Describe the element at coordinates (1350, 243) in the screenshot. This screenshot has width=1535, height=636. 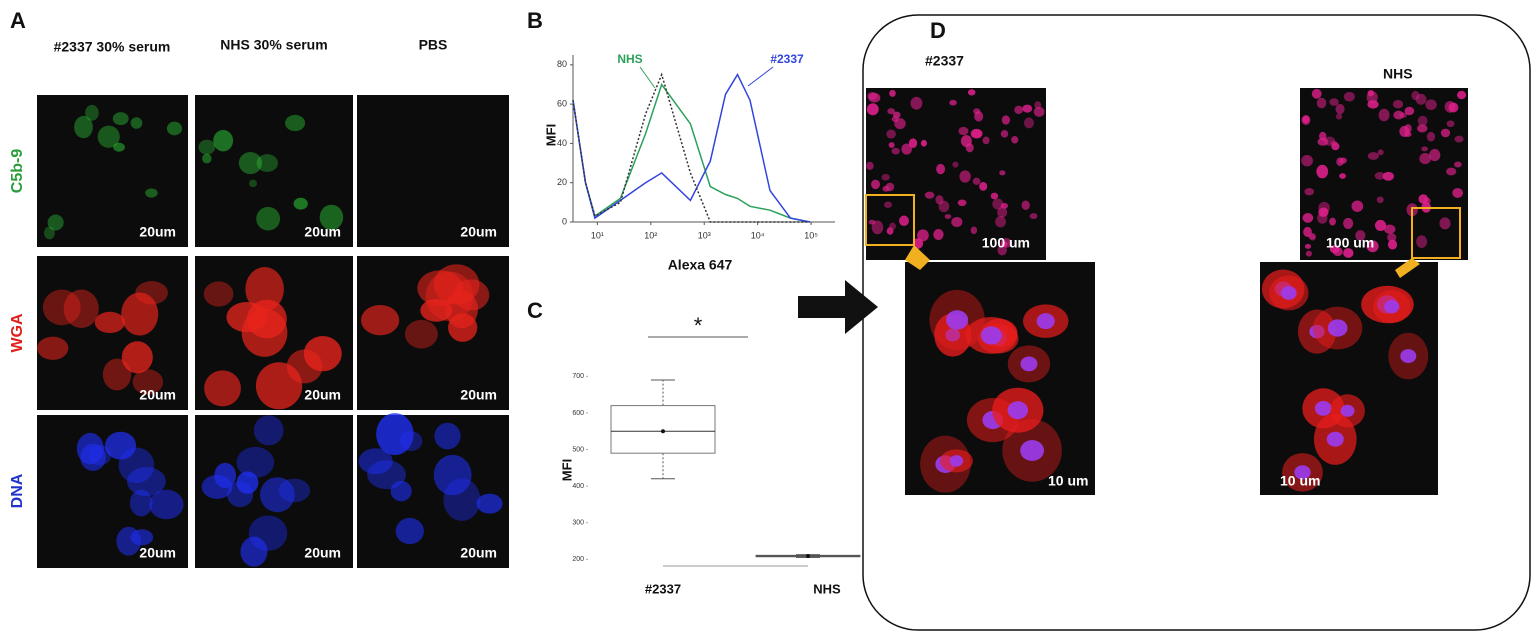
I see `scale-label: 100 um` at that location.